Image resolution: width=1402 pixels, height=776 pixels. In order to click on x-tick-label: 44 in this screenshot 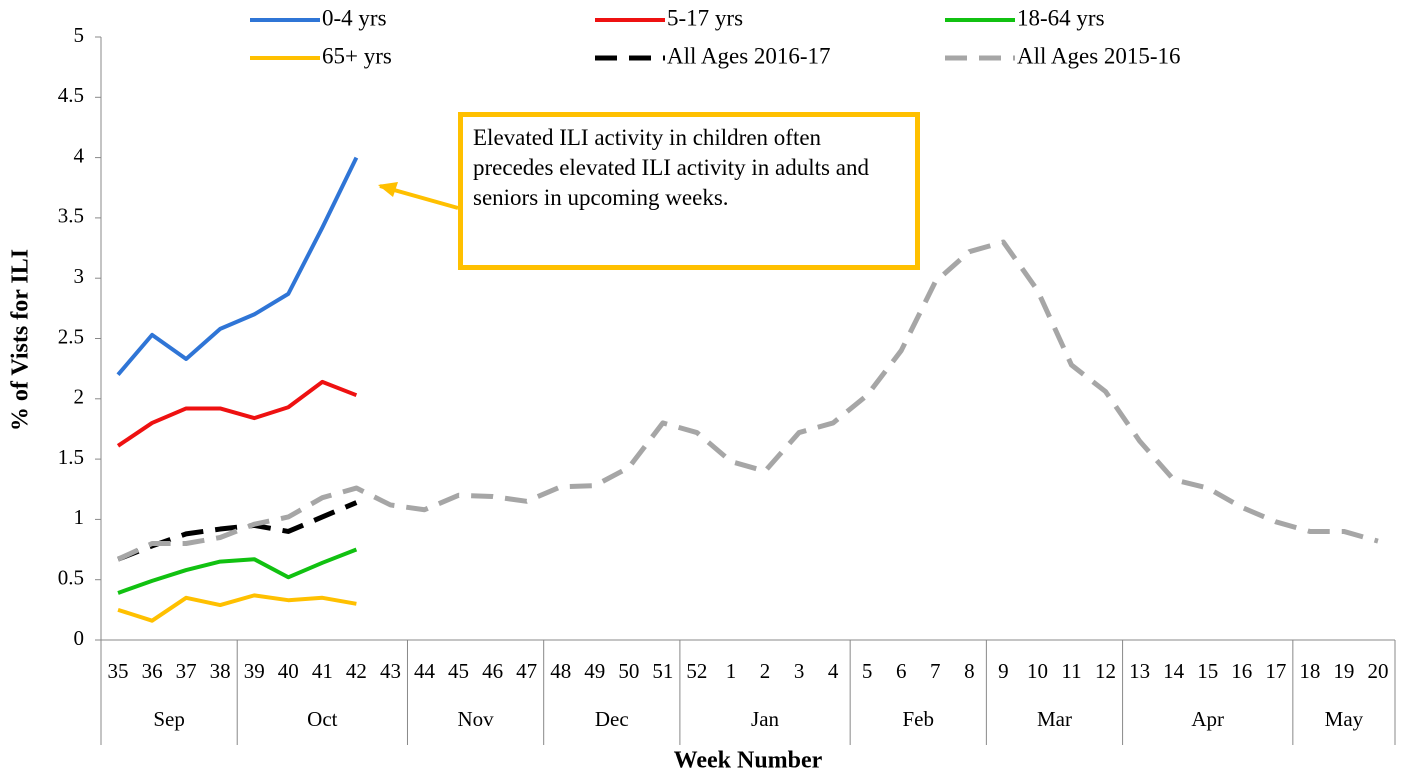, I will do `click(425, 671)`.